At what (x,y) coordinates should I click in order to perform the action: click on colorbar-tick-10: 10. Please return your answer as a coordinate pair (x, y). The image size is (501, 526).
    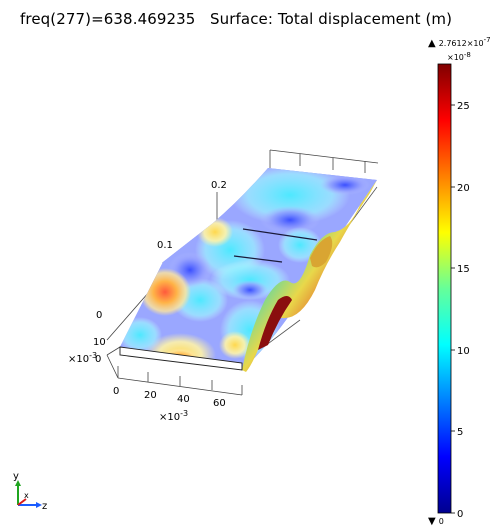
    Looking at the image, I should click on (463, 351).